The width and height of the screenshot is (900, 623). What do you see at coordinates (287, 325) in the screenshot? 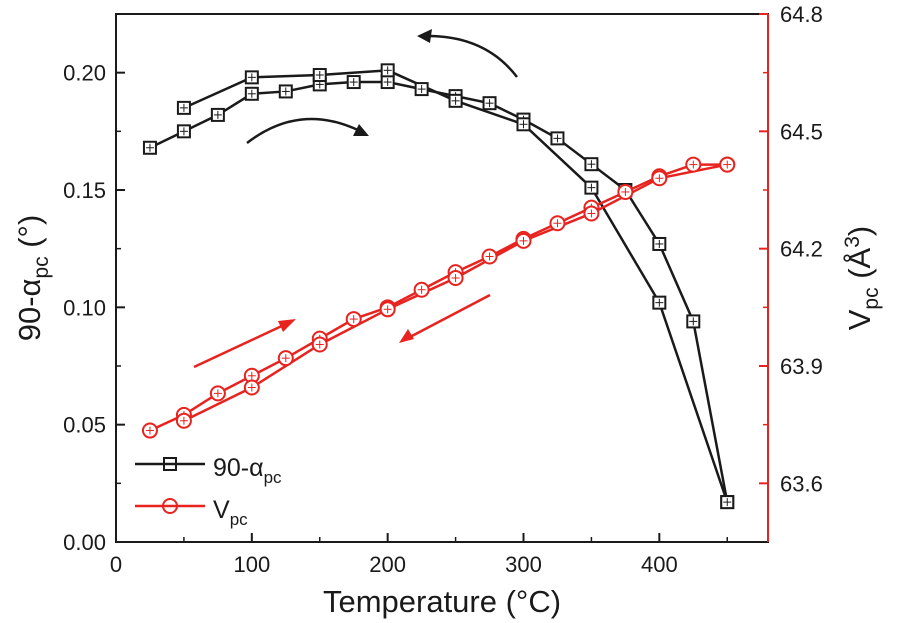
I see `arrow-heating-red-head` at bounding box center [287, 325].